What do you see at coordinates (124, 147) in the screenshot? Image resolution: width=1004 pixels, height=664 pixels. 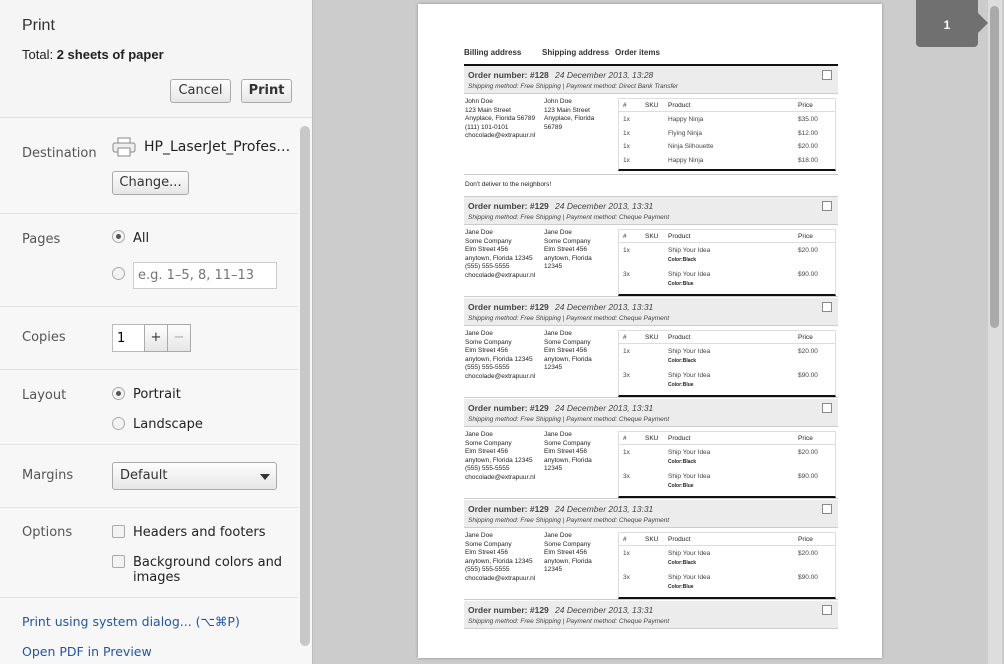 I see `printer-icon` at bounding box center [124, 147].